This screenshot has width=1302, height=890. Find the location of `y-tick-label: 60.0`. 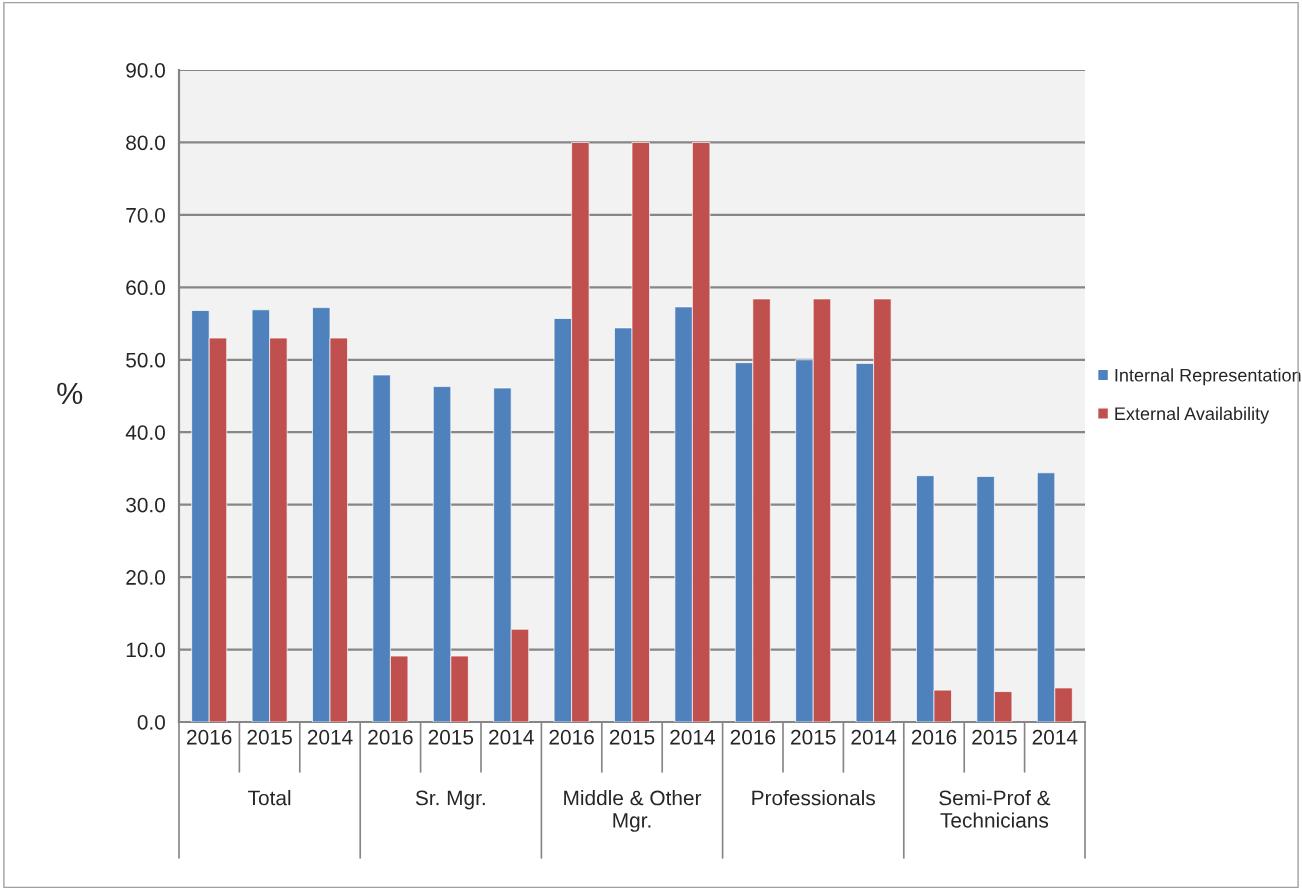

y-tick-label: 60.0 is located at coordinates (145, 288).